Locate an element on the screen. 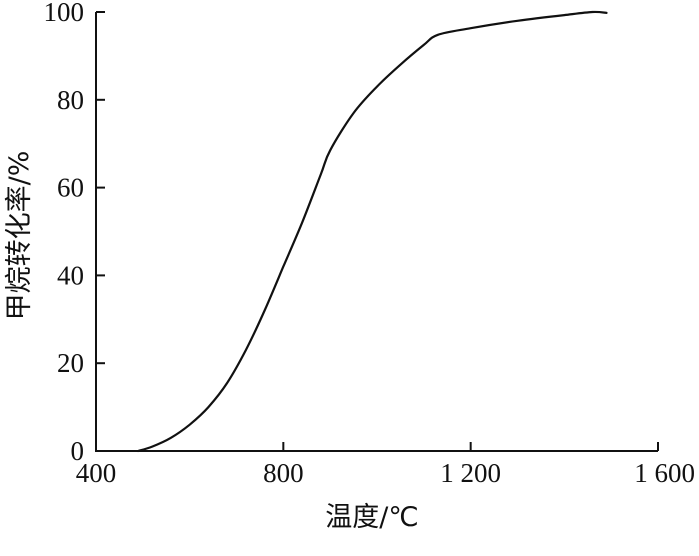  x-tick-label: 1 200 is located at coordinates (470, 473).